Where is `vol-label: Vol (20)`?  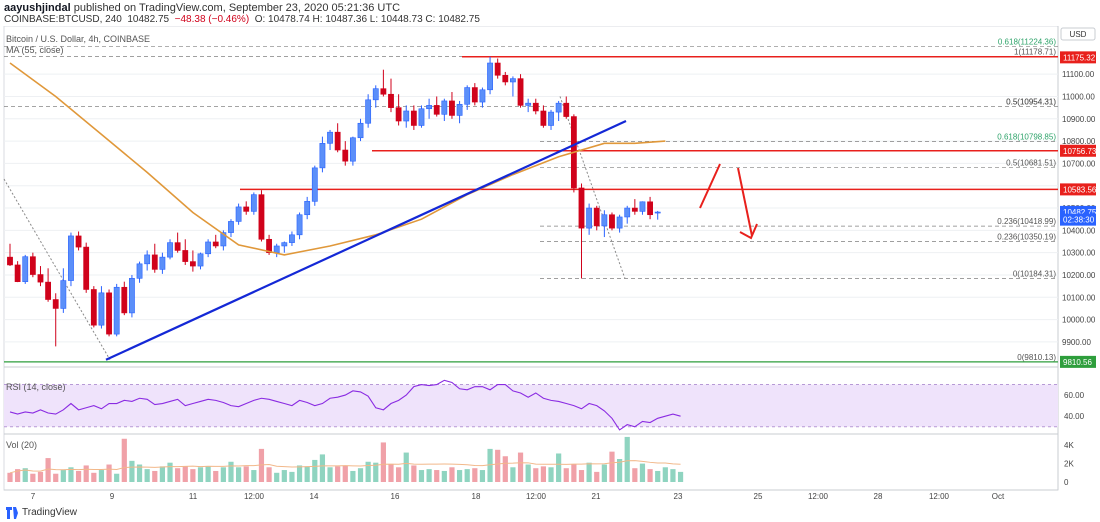 vol-label: Vol (20) is located at coordinates (22, 445).